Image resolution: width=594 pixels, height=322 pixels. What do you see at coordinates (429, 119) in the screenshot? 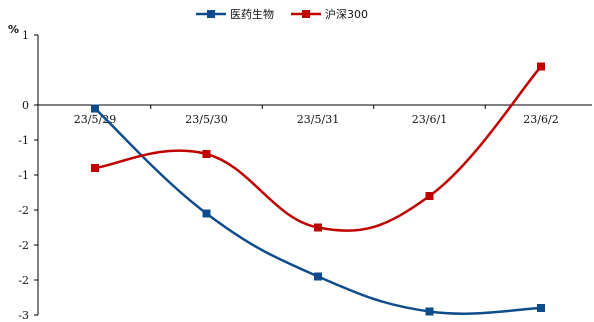
I see `x-tick-label: 23/6/1` at bounding box center [429, 119].